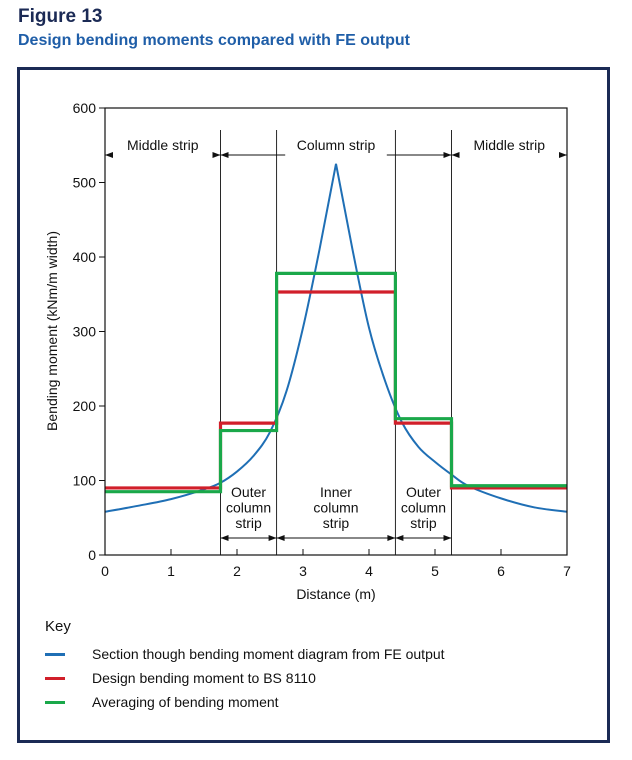 This screenshot has height=760, width=632. Describe the element at coordinates (501, 571) in the screenshot. I see `x-tick-label: 6` at that location.